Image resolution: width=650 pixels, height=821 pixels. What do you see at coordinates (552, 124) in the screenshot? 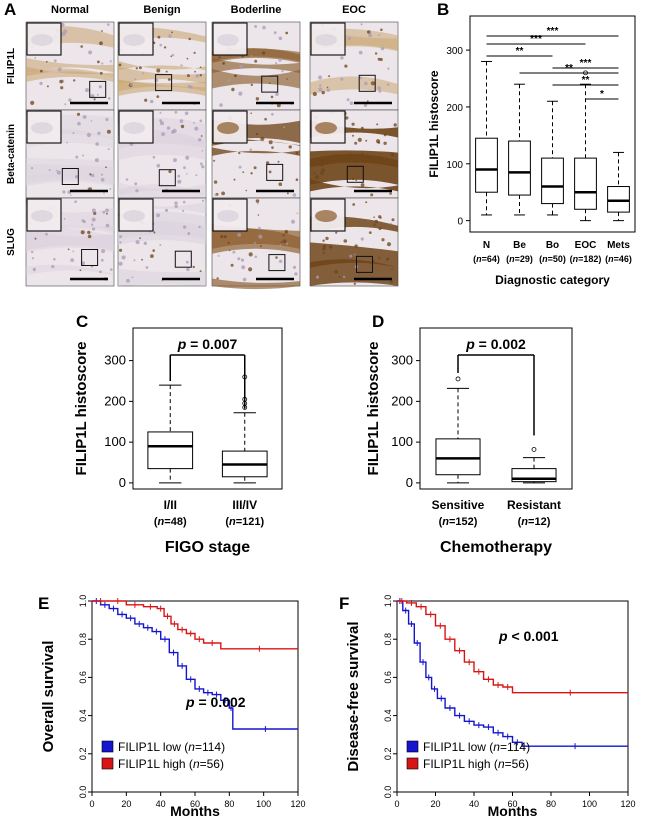
I see `plot-frame` at bounding box center [552, 124].